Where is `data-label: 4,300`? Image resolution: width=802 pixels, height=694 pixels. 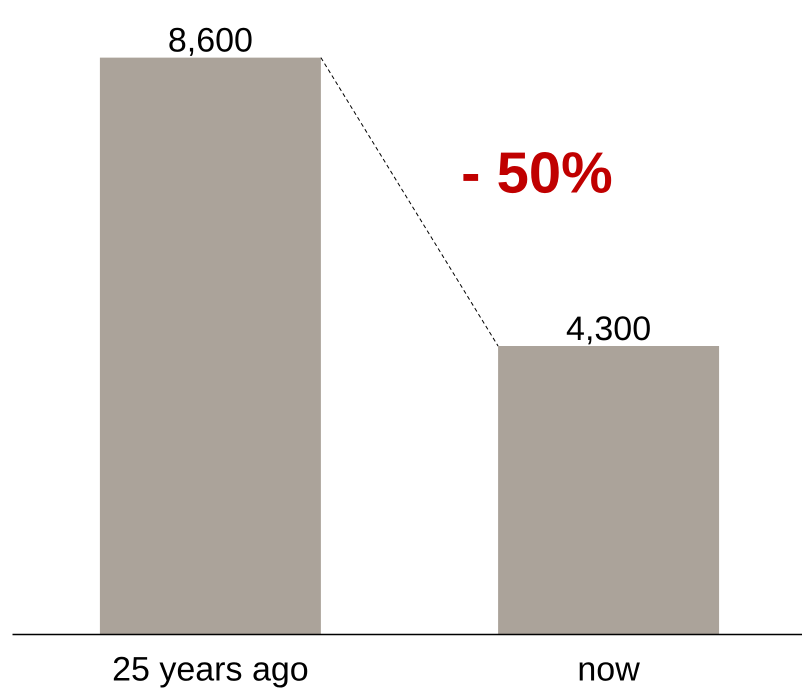 data-label: 4,300 is located at coordinates (609, 329).